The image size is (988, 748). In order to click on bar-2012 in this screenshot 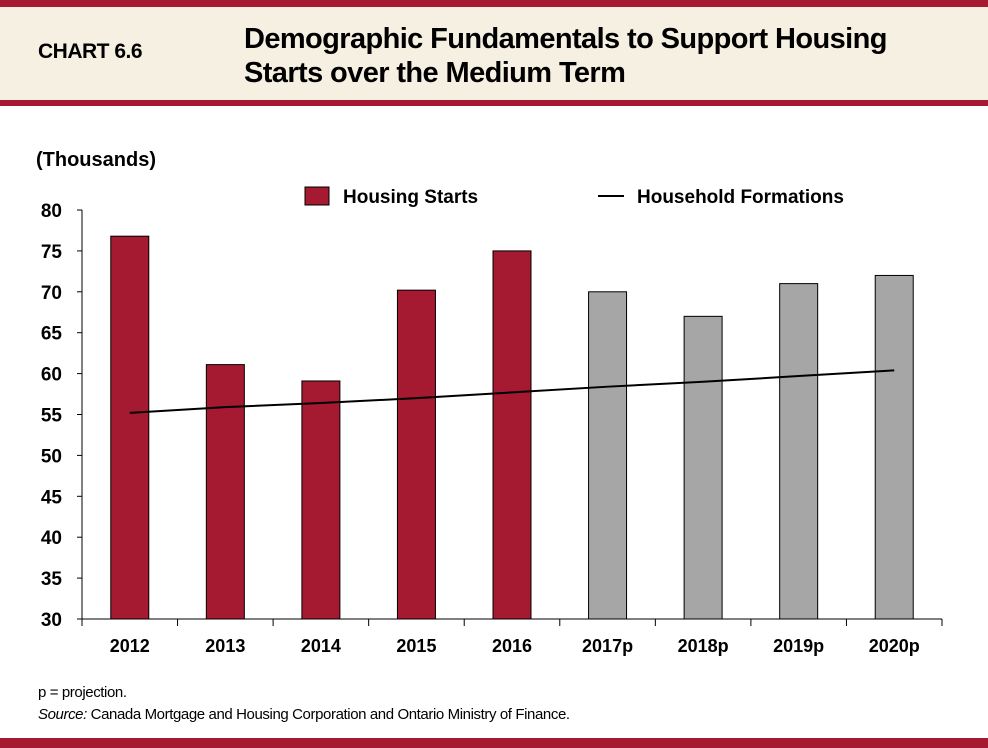, I will do `click(130, 427)`.